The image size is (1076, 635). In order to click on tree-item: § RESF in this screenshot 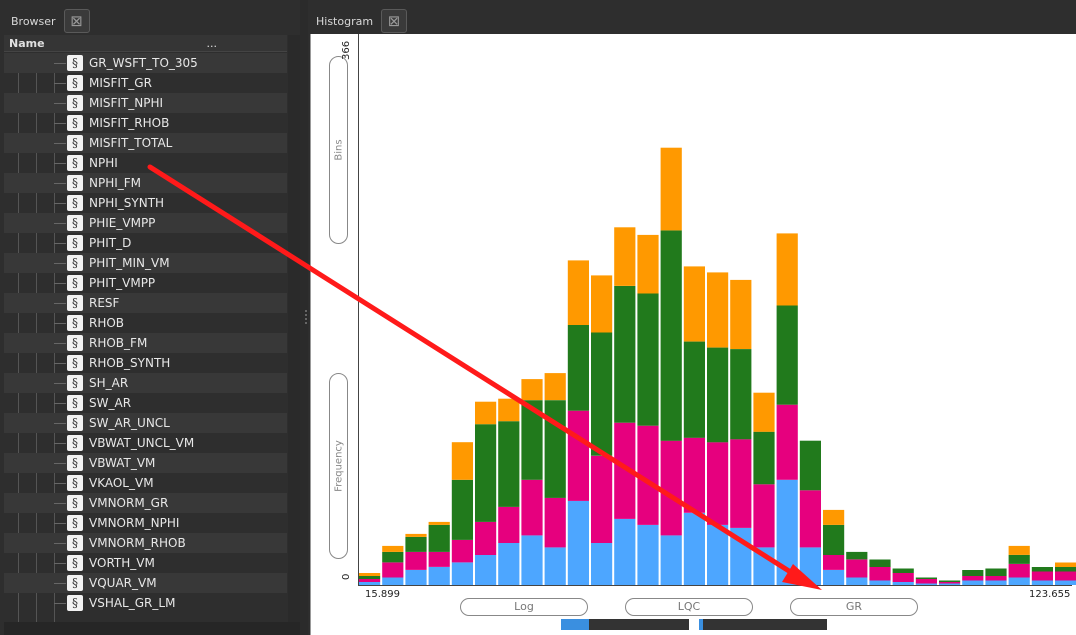, I will do `click(145, 303)`.